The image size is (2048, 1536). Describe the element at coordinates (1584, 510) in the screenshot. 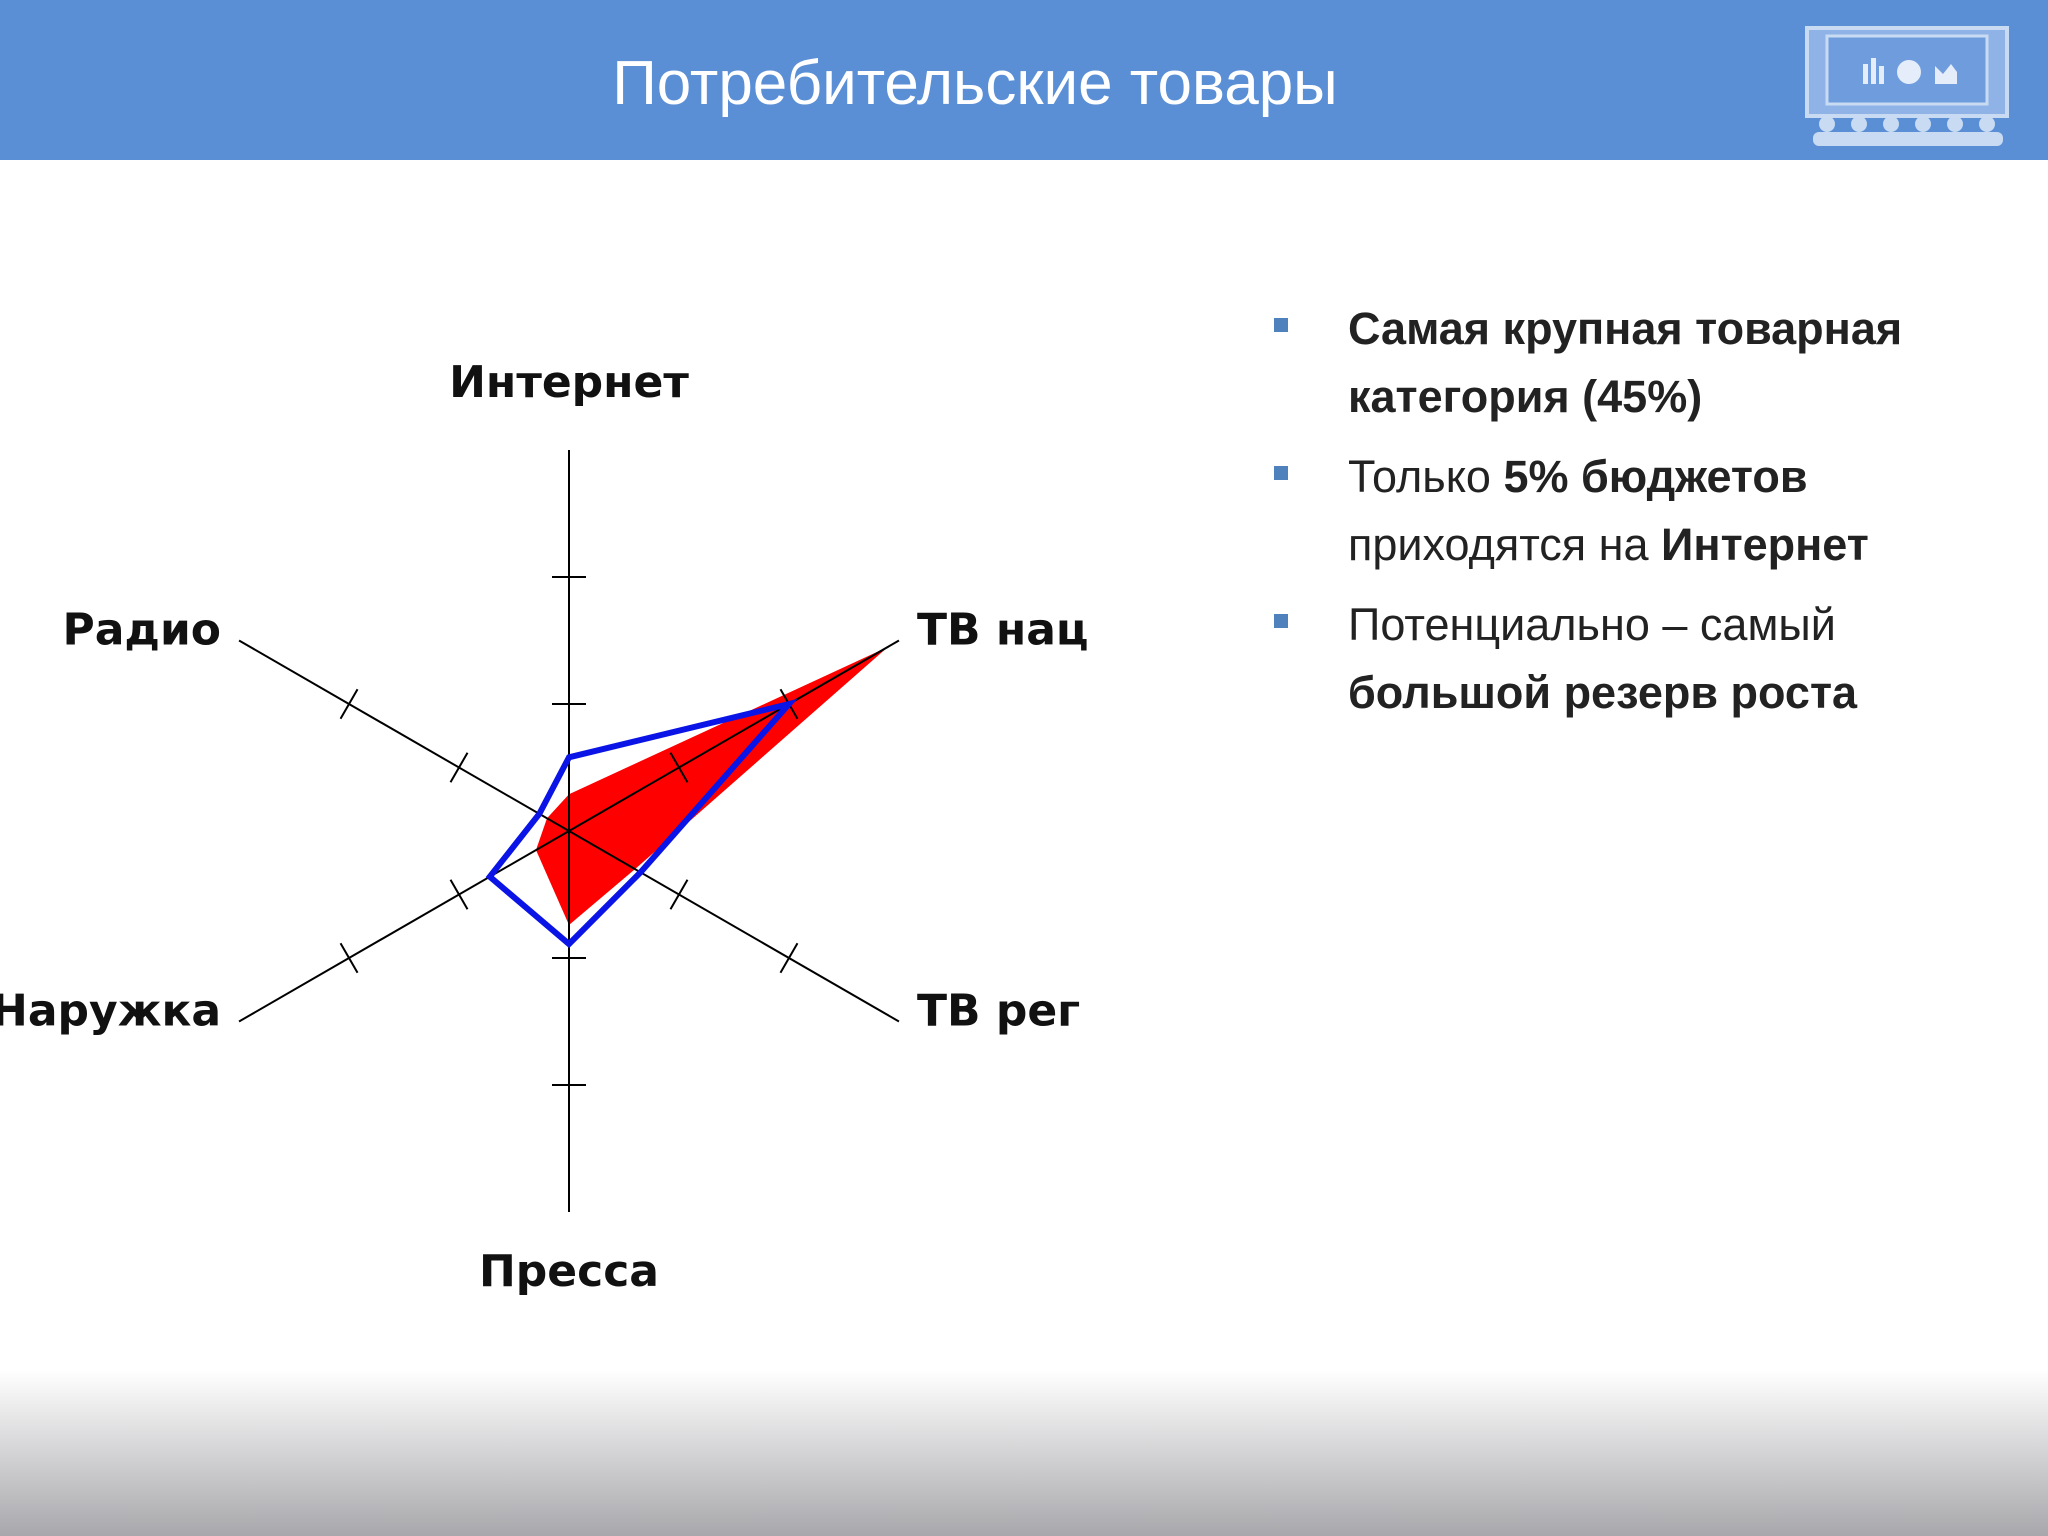

I see `bullet-text: приходятся на` at that location.